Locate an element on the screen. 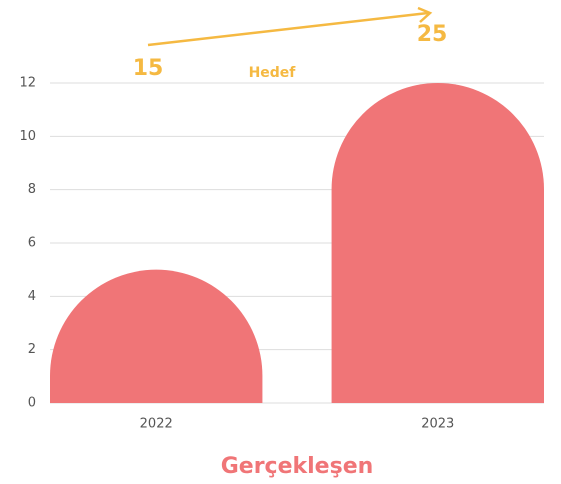 The image size is (561, 484). y-tick-label: 10 is located at coordinates (27, 136).